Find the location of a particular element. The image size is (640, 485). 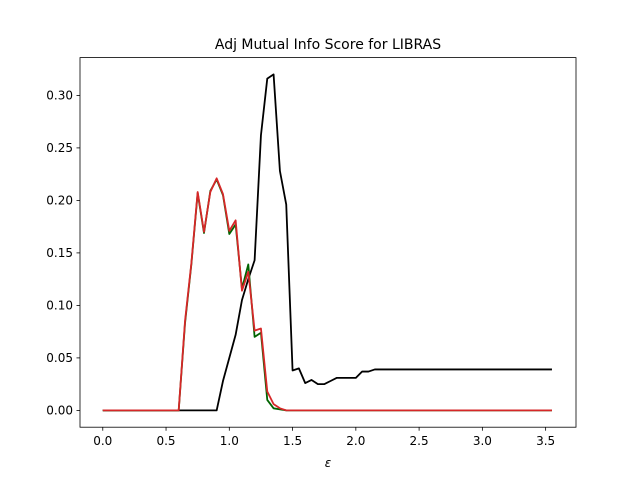

y-tick-label: 0.10 is located at coordinates (59, 306).